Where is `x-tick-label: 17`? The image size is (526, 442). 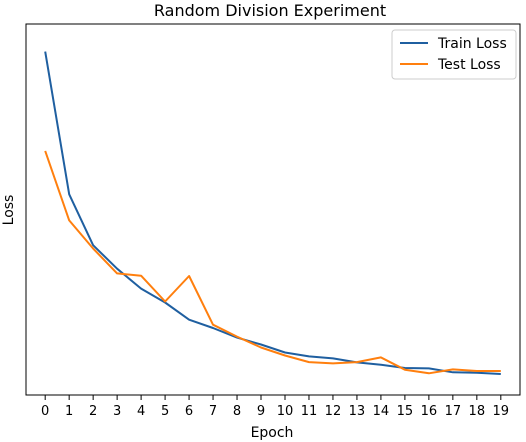 x-tick-label: 17 is located at coordinates (453, 411).